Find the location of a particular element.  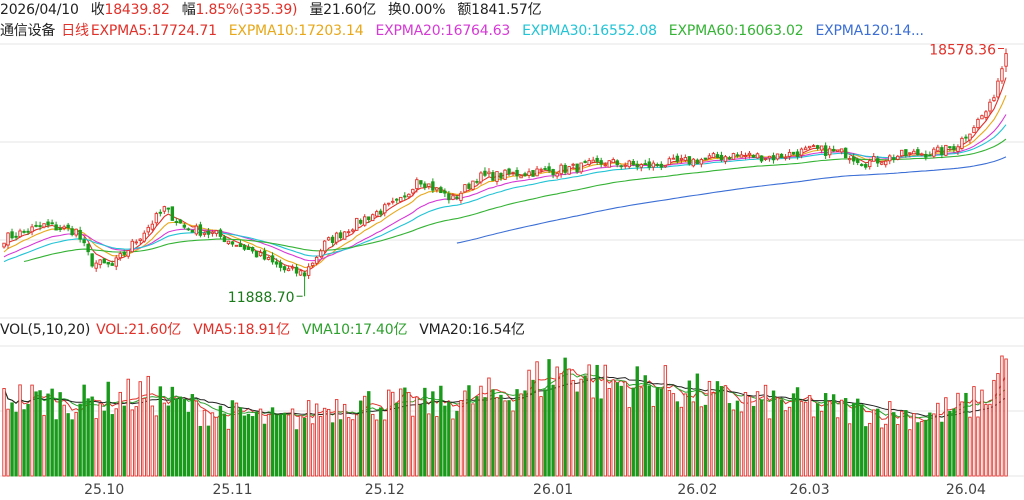

sector-name: 通信设备 is located at coordinates (28, 31).